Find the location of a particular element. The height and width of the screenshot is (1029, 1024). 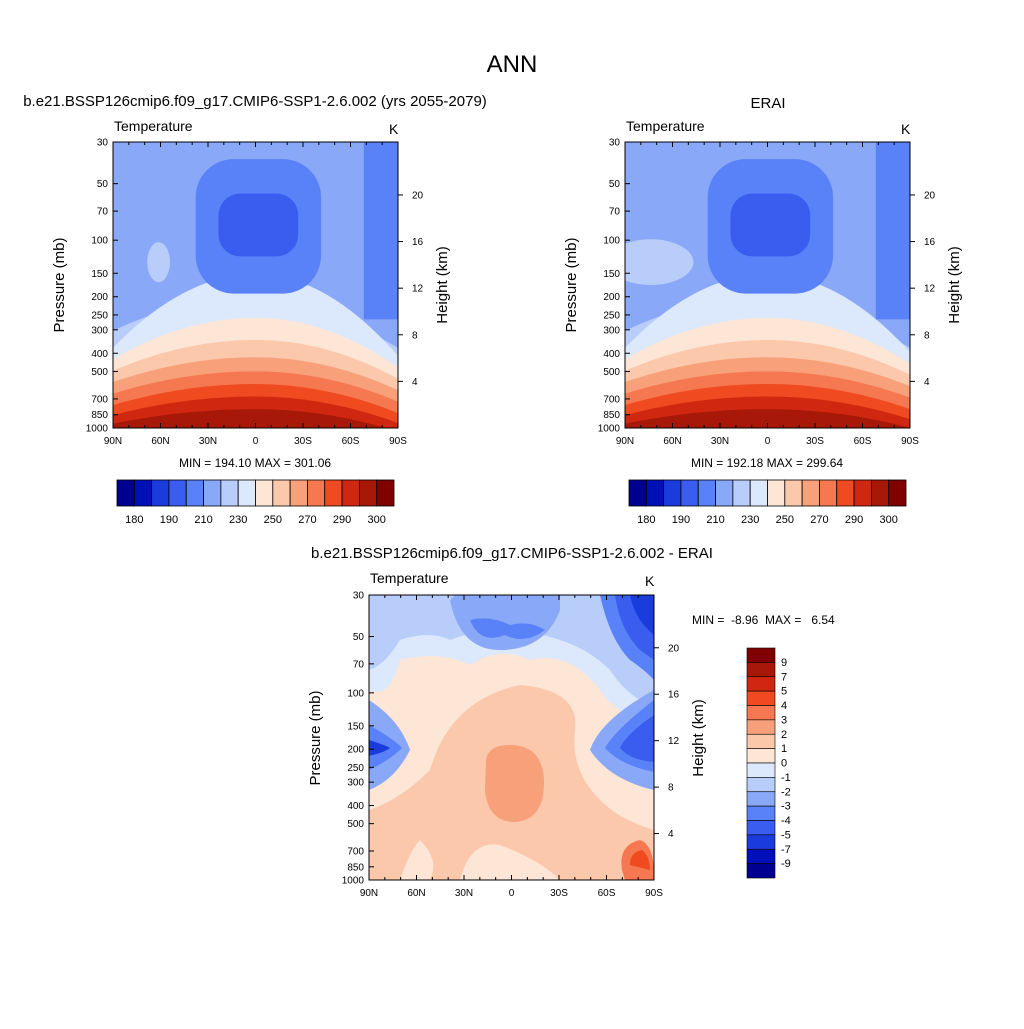

colorbar-label: 230 is located at coordinates (238, 520).